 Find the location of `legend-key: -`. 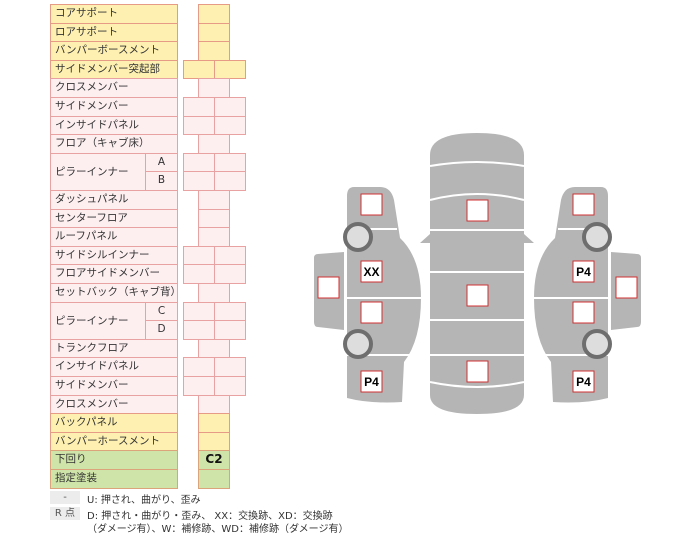

legend-key: - is located at coordinates (65, 497).